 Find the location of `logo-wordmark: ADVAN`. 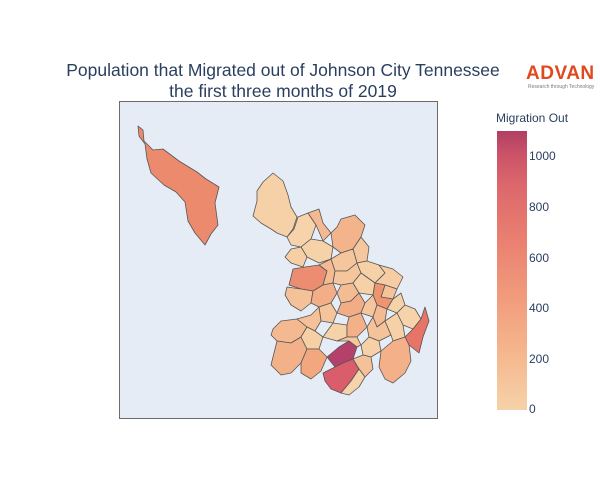

logo-wordmark: ADVAN is located at coordinates (560, 73).